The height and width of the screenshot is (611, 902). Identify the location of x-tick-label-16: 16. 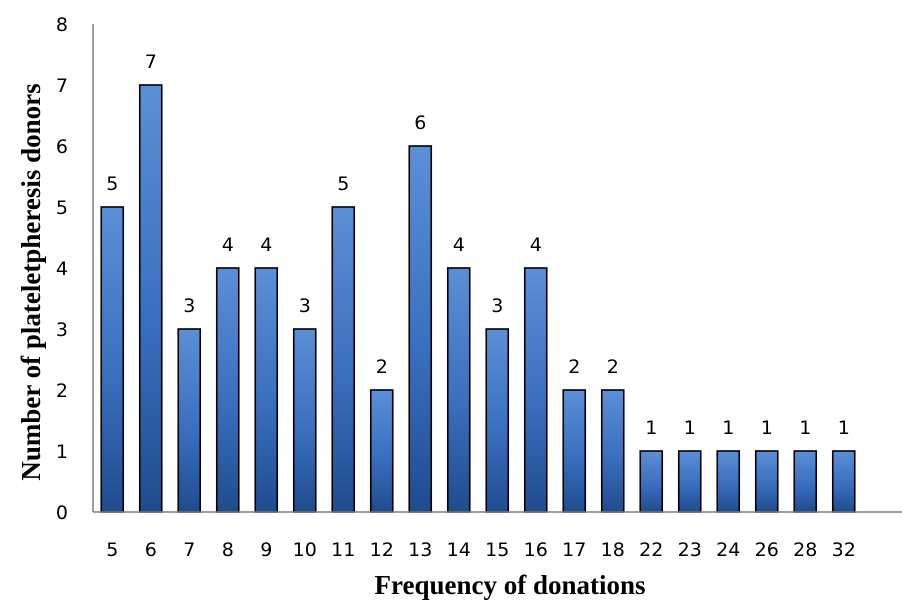
(536, 550).